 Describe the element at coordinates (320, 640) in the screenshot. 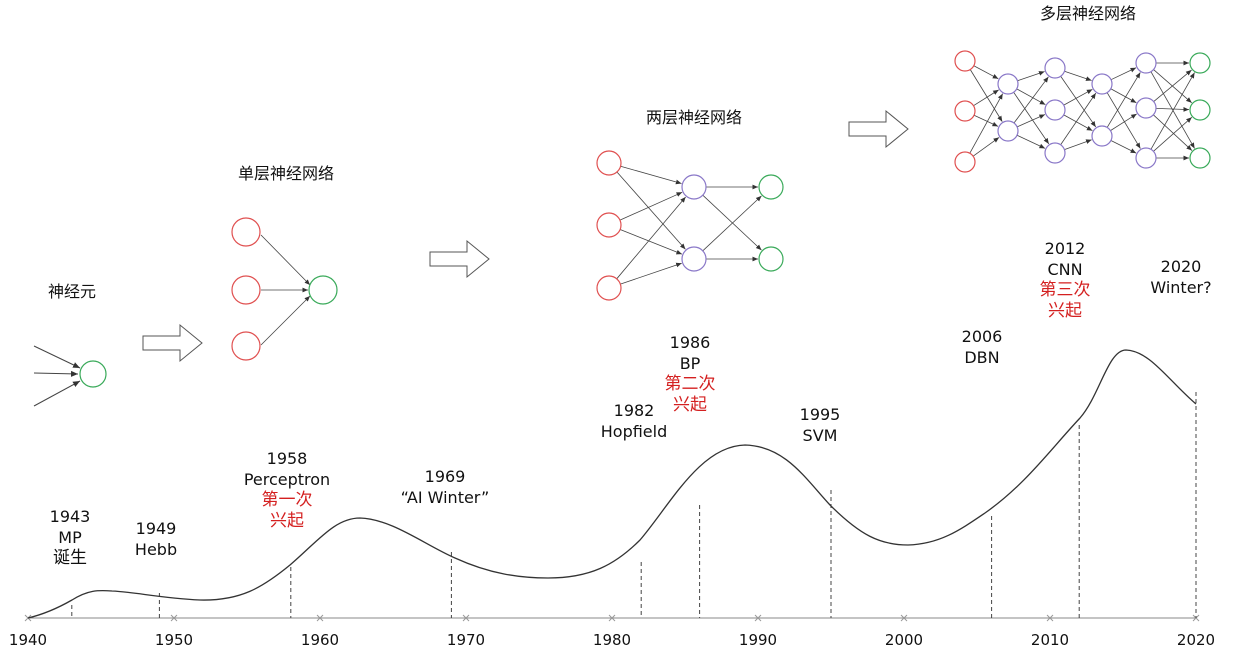

I see `axis-tick-label: 1960` at that location.